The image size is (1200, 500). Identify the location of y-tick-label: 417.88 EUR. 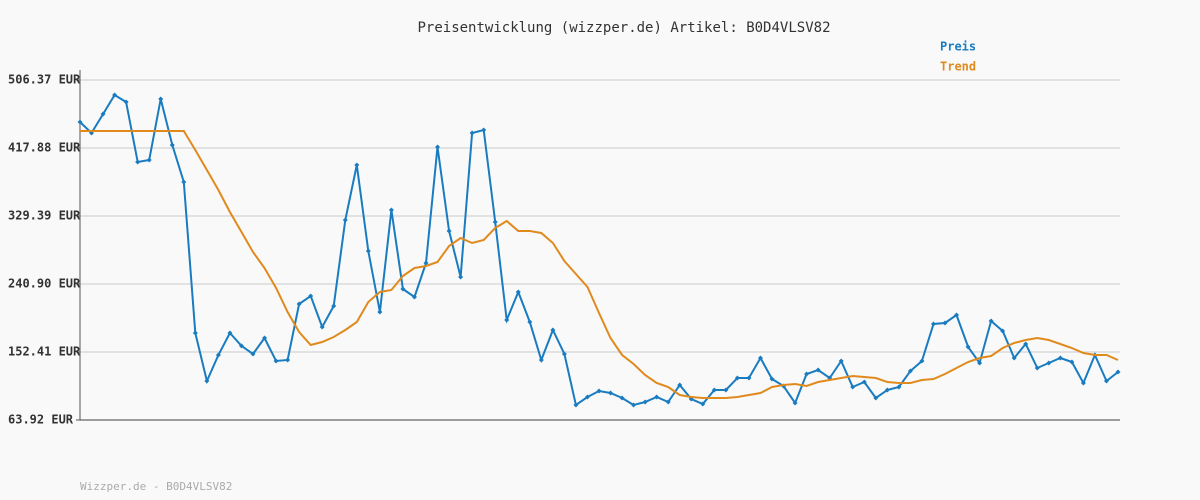
(44, 148).